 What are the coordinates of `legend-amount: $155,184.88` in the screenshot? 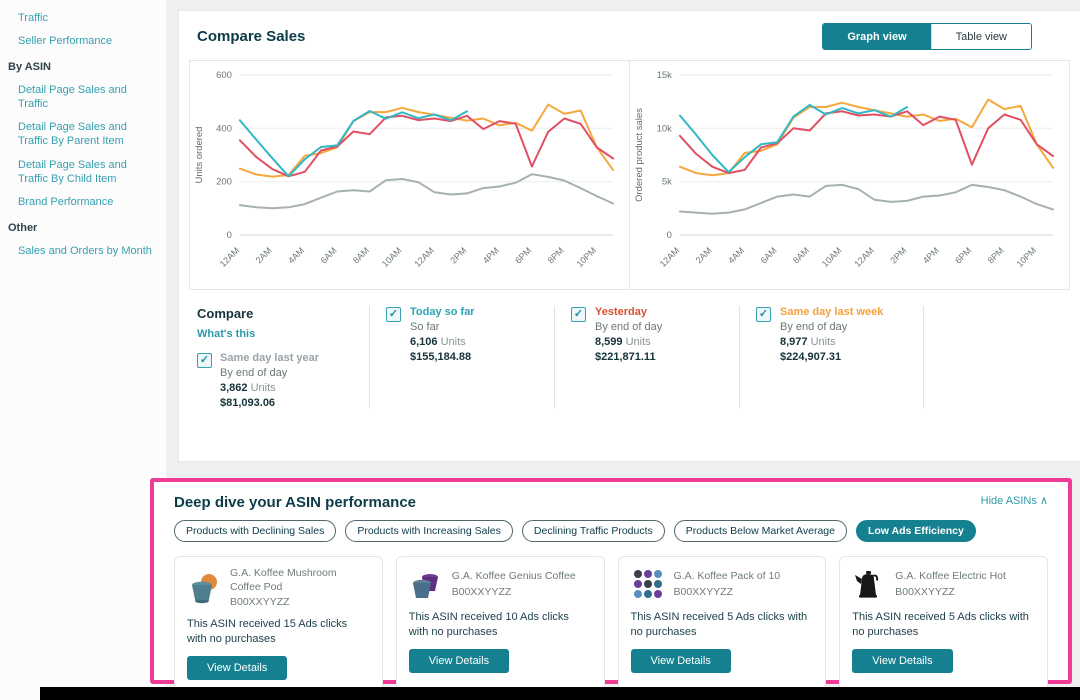 It's located at (441, 357).